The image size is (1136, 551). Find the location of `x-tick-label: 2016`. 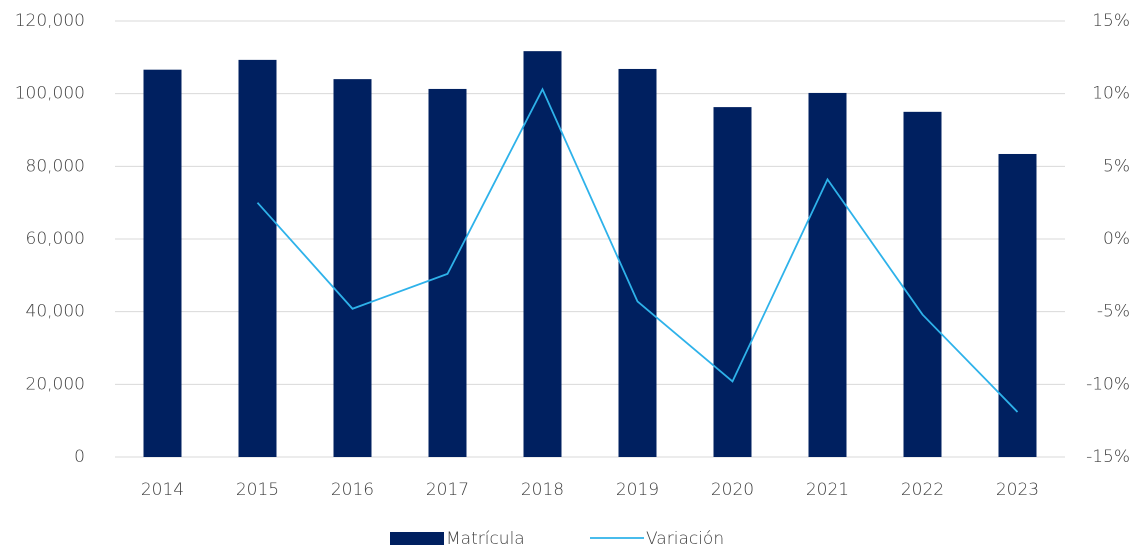

x-tick-label: 2016 is located at coordinates (352, 490).